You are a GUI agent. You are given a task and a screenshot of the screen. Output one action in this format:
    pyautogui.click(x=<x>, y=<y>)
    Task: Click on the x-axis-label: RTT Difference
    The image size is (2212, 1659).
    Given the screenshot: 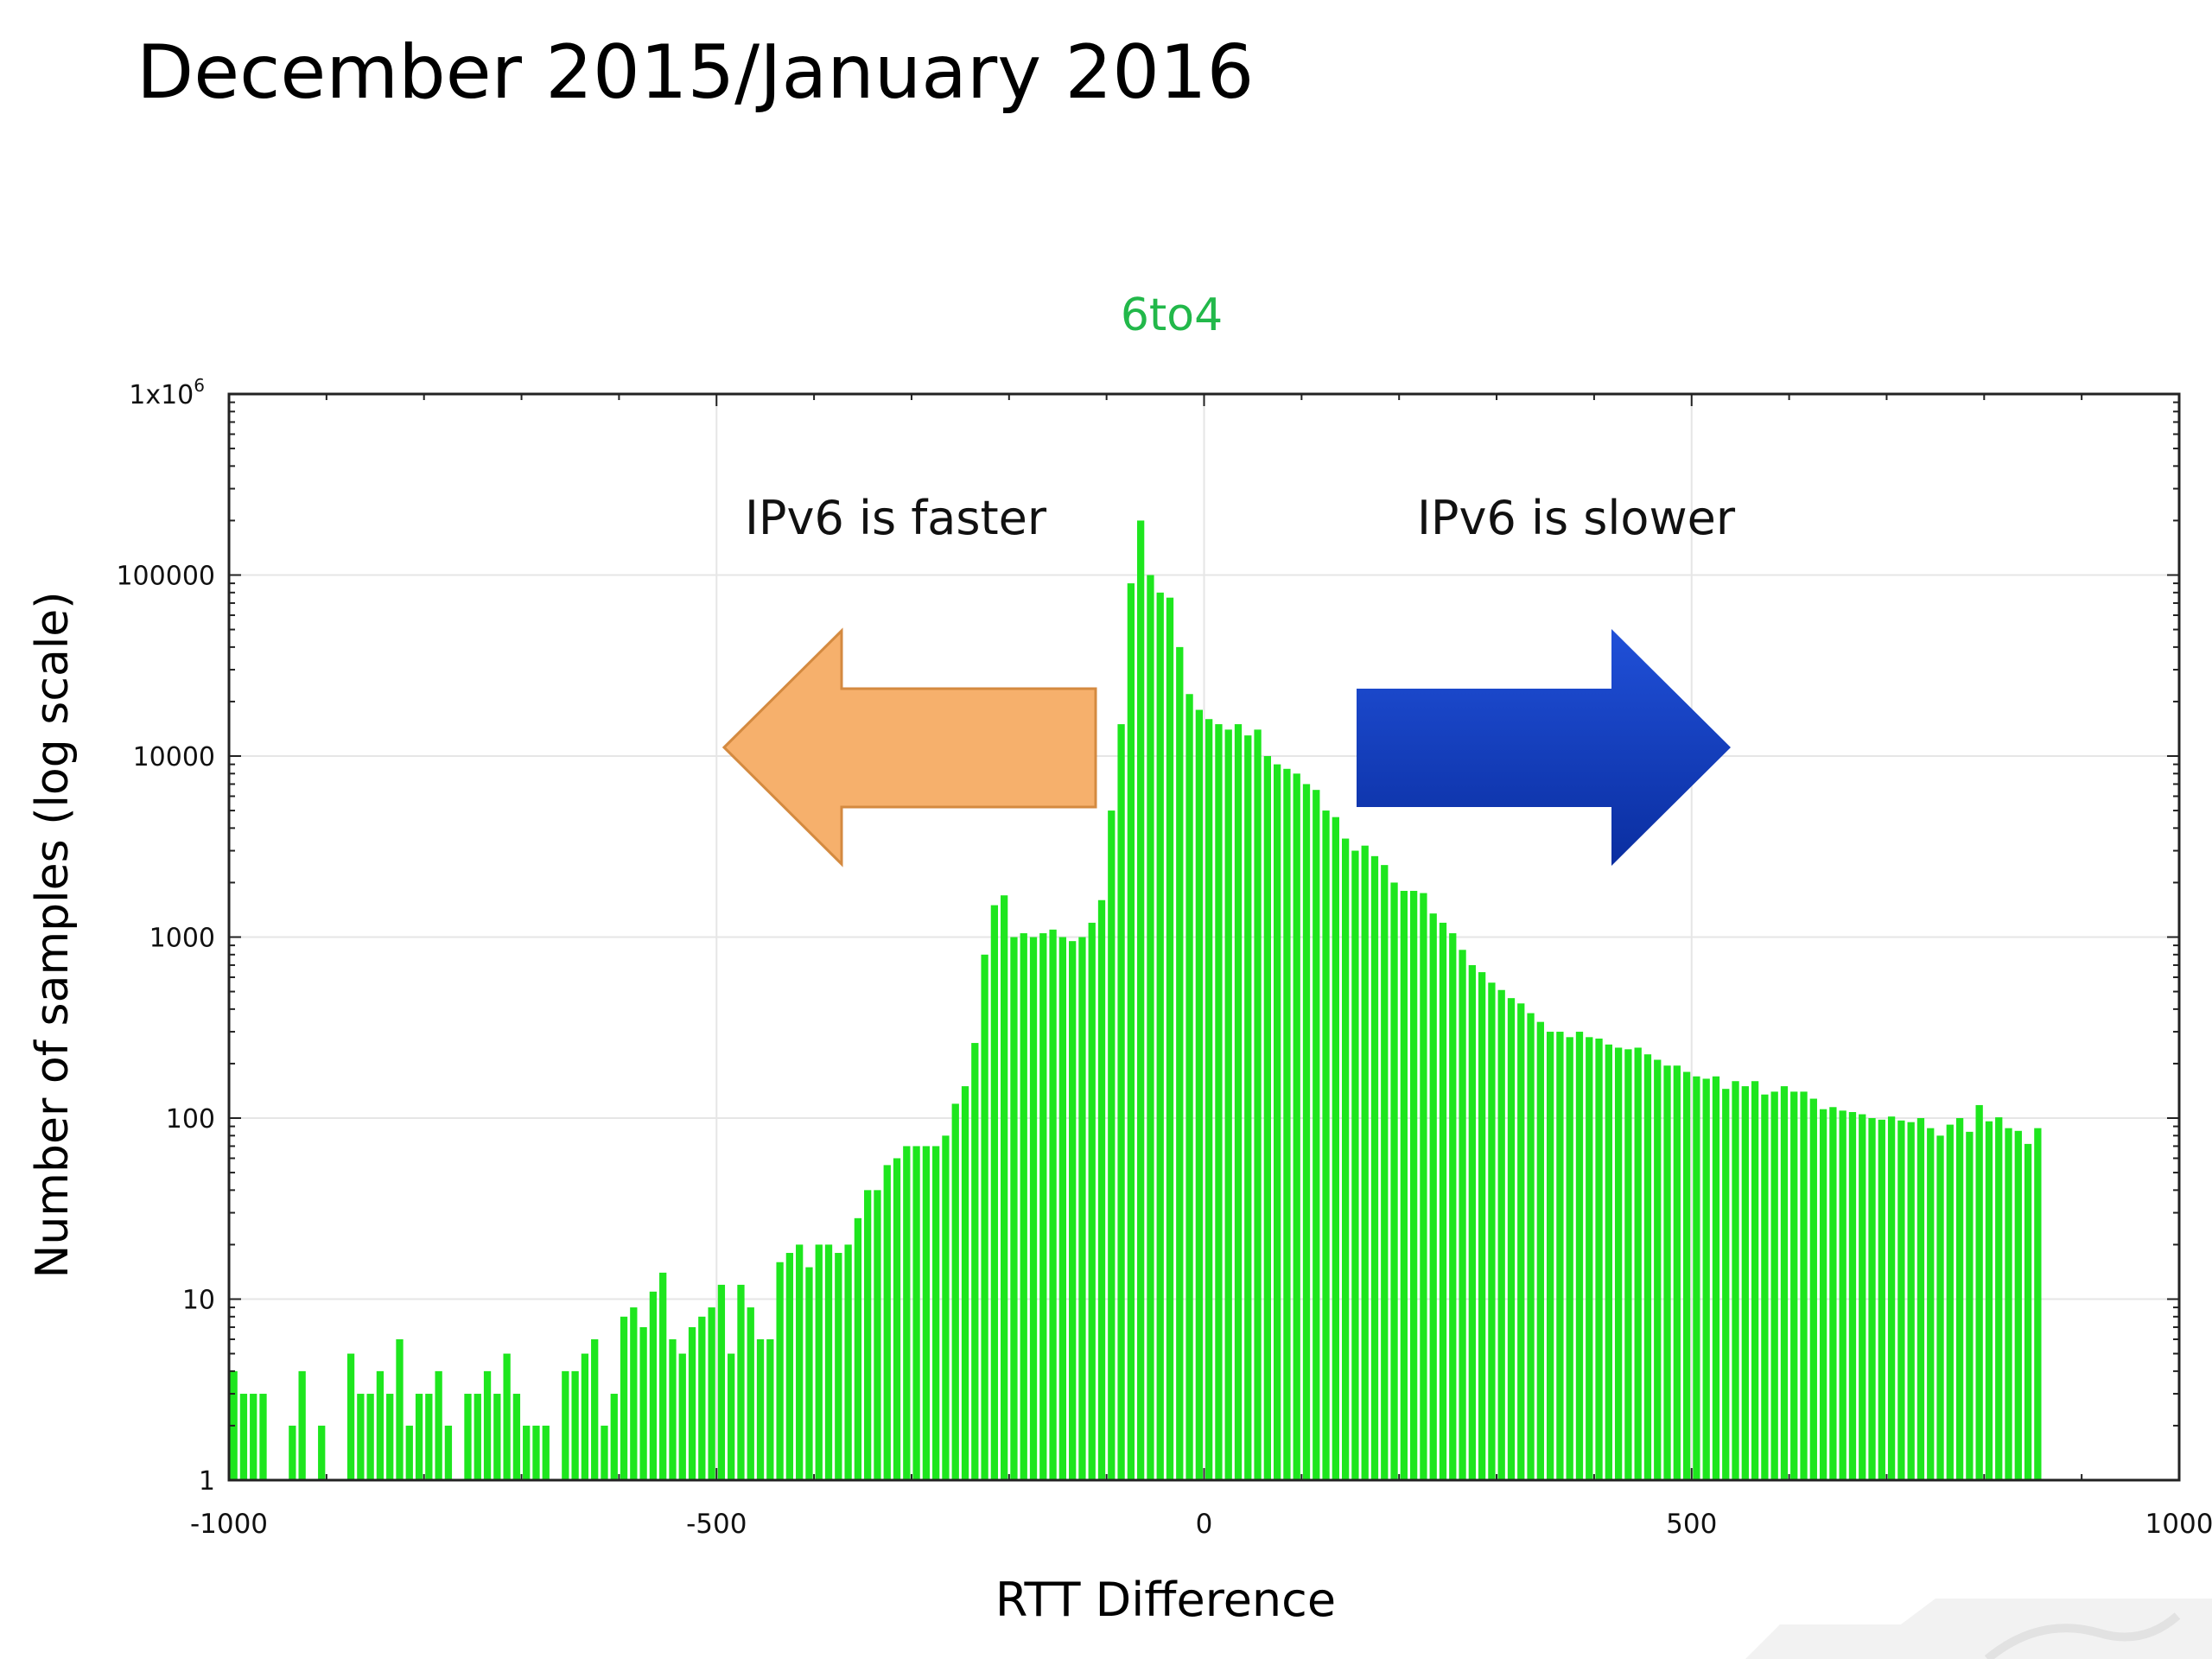 What is the action you would take?
    pyautogui.click(x=1165, y=1600)
    